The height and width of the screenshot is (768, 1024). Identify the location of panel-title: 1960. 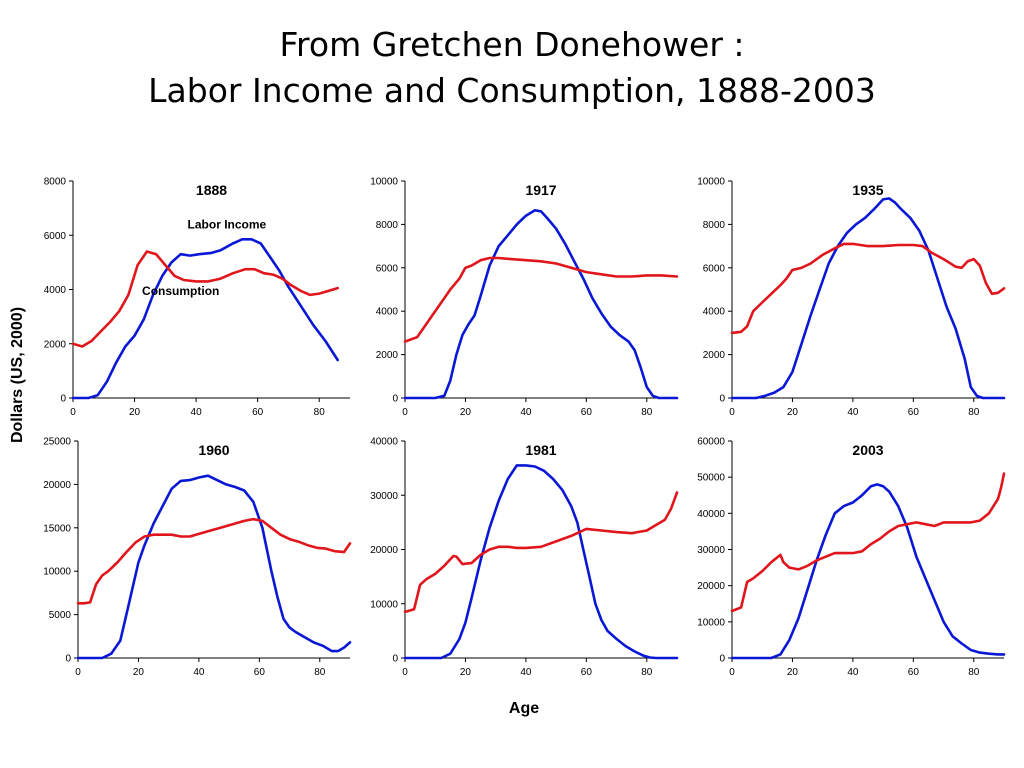
(213, 450).